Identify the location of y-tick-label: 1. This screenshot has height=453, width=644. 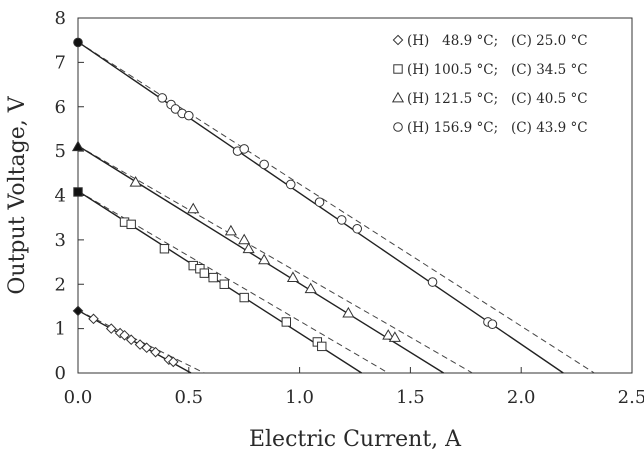
(60, 329).